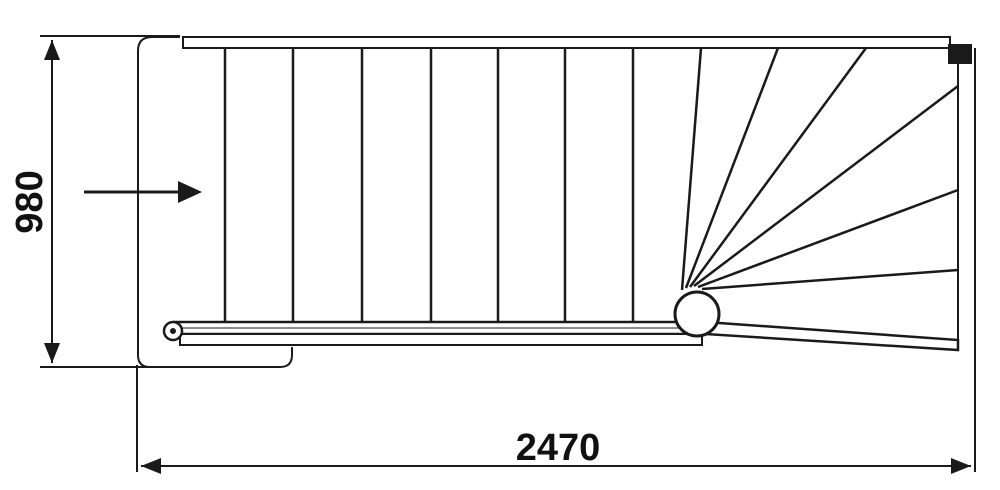  I want to click on bottom-handrail, so click(434, 333).